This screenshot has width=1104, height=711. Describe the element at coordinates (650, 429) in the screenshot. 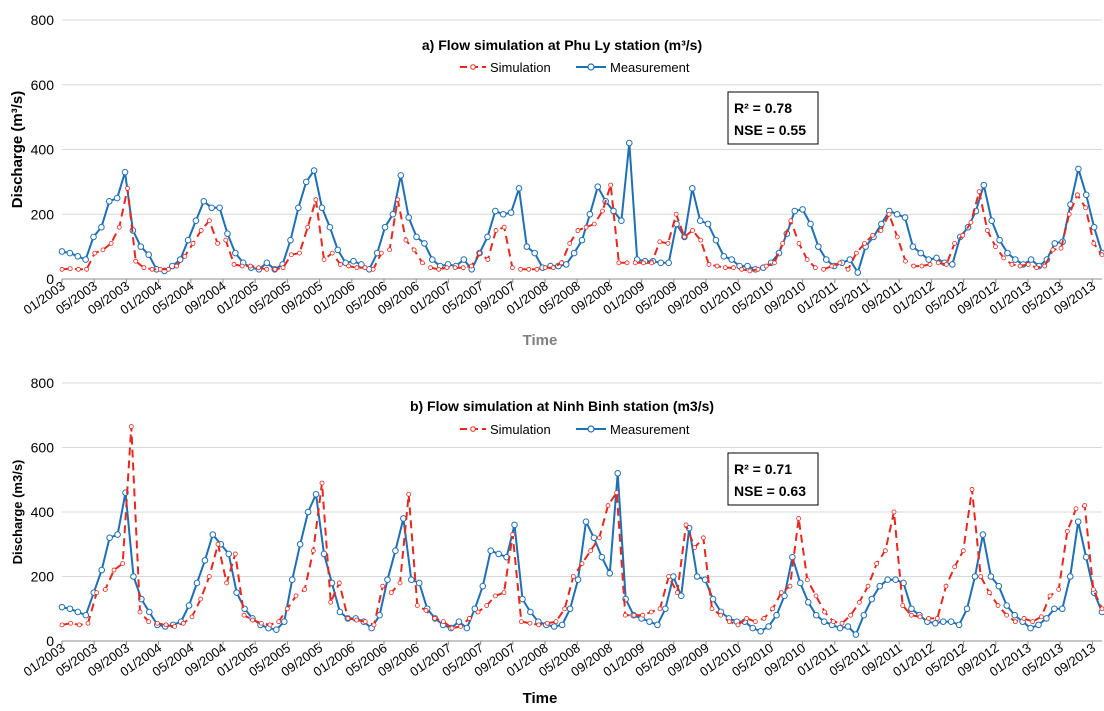

I see `legend-measurement-label: Measurement` at that location.